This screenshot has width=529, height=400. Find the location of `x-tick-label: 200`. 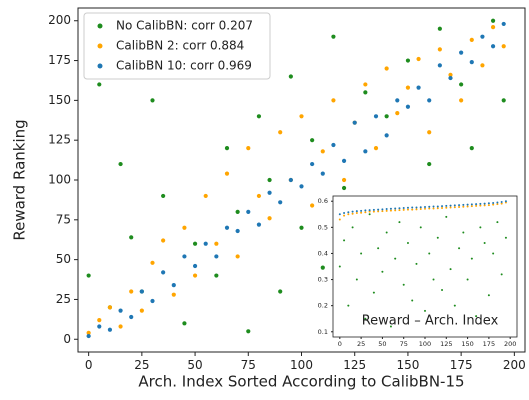

x-tick-label: 200 is located at coordinates (510, 344).